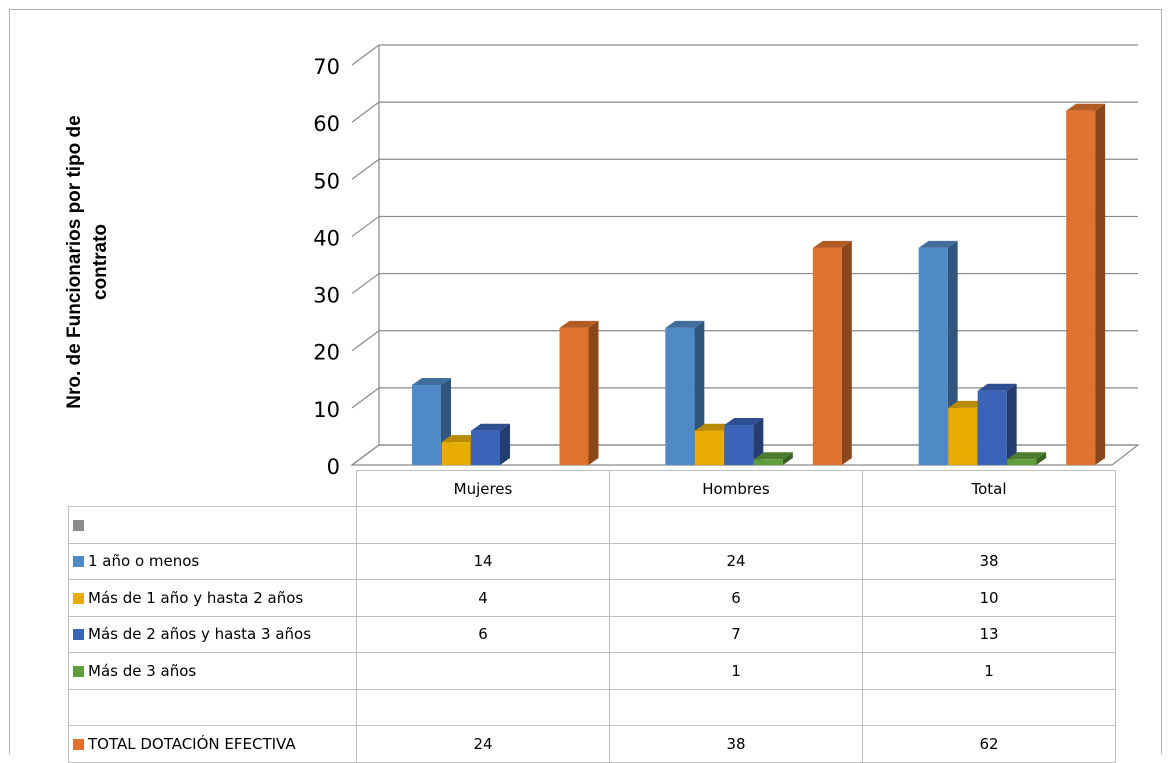 This screenshot has width=1172, height=763. What do you see at coordinates (483, 561) in the screenshot?
I see `data-label: 14` at bounding box center [483, 561].